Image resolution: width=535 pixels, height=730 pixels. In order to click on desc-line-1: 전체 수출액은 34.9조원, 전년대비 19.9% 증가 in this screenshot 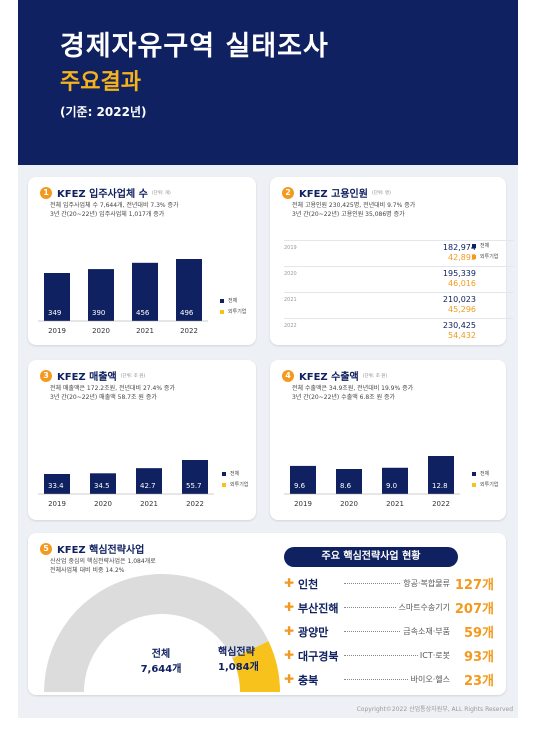, I will do `click(353, 388)`.